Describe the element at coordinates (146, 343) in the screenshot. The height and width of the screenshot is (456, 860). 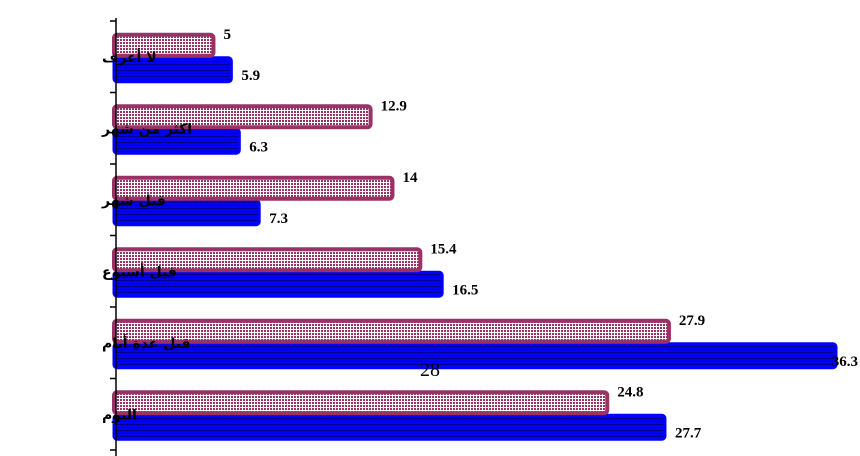
I see `category-label: قبل عدة أيام` at that location.